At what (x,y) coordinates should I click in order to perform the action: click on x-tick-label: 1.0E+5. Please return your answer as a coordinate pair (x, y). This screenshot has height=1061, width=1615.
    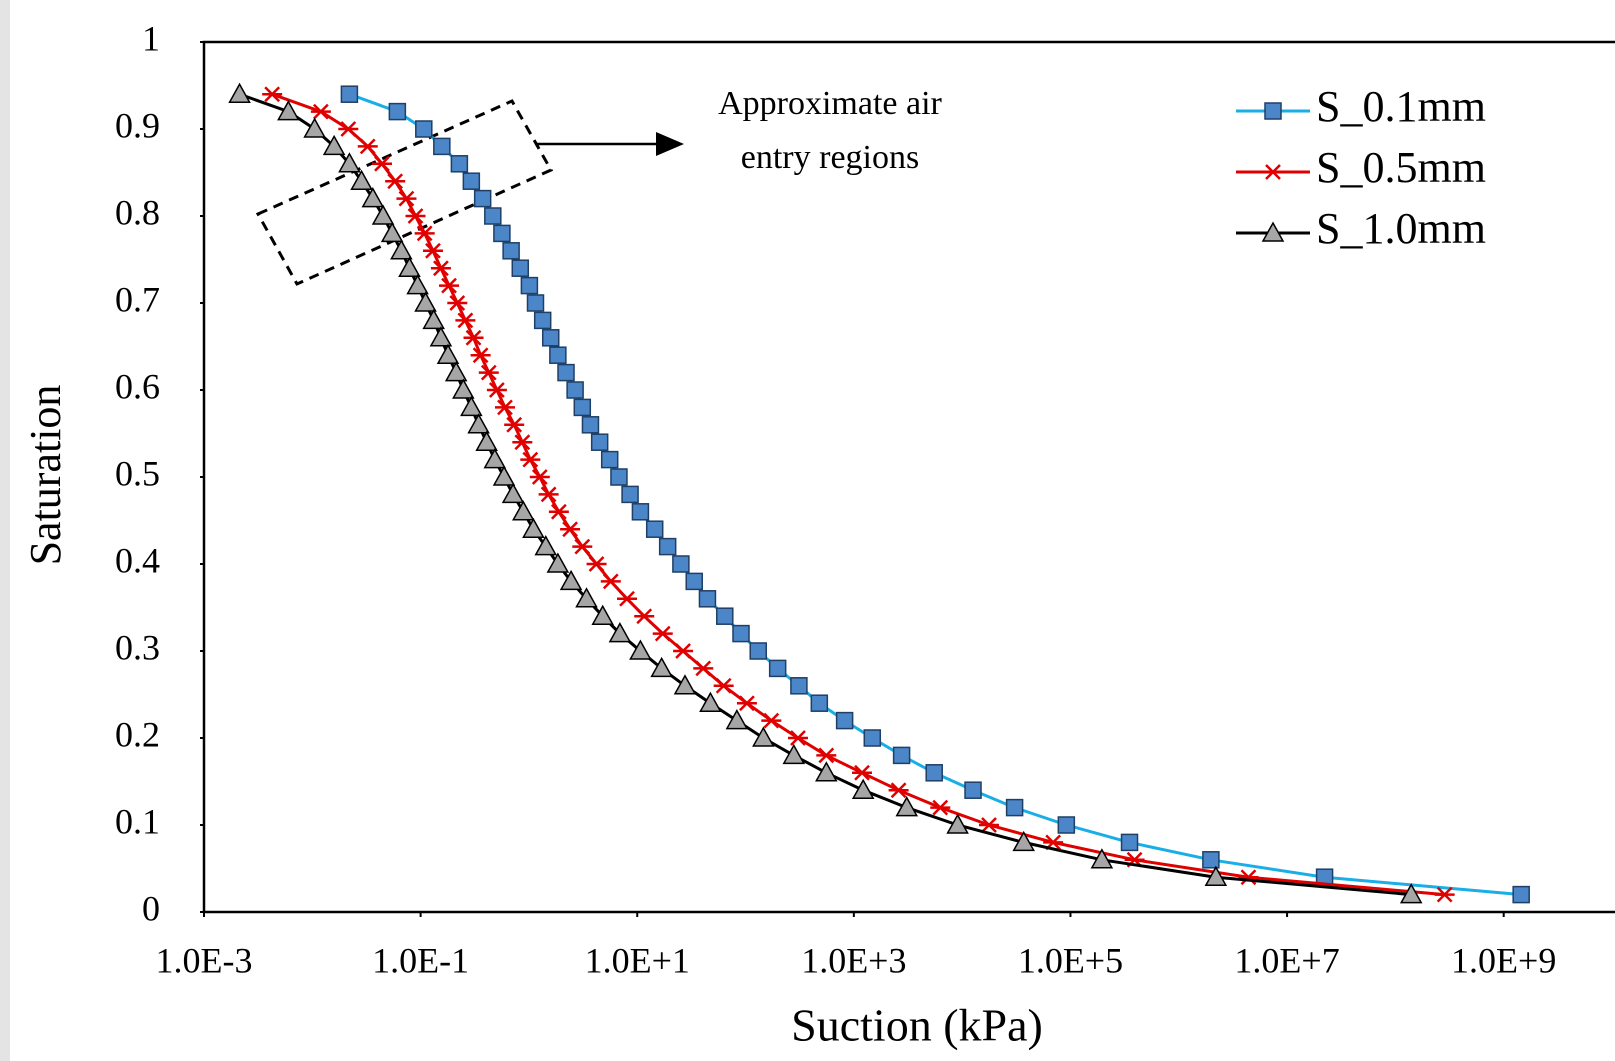
    Looking at the image, I should click on (1070, 960).